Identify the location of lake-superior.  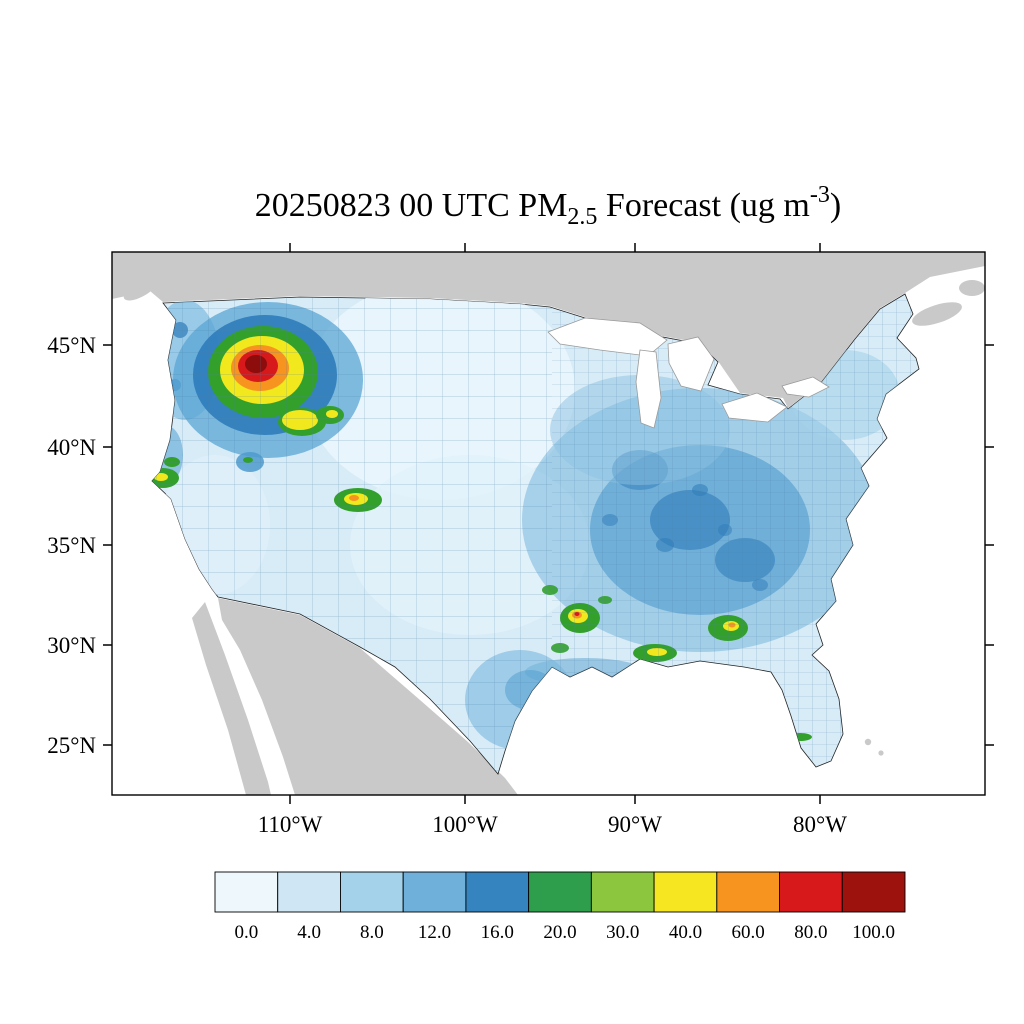
(607, 337).